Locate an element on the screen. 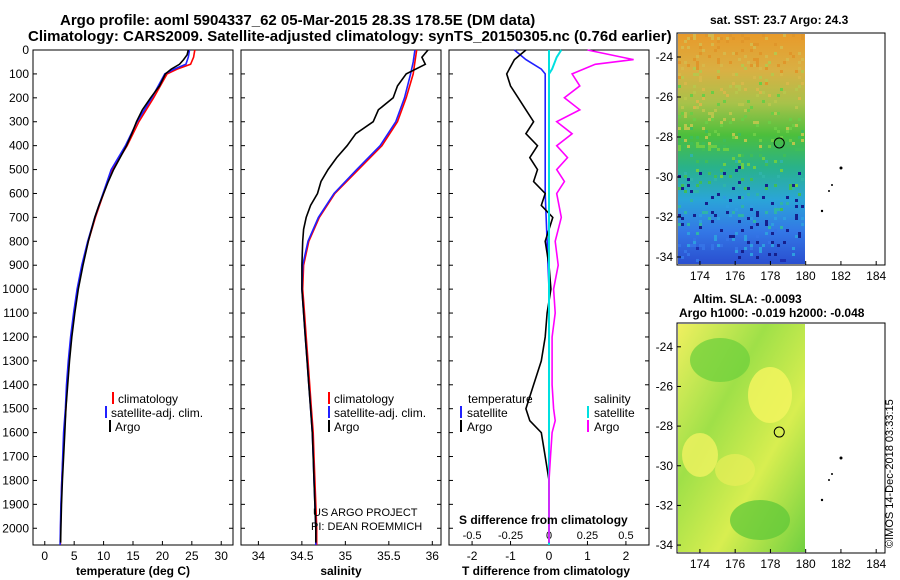 This screenshot has width=900, height=580. depth-tick-label: 0 is located at coordinates (25, 50).